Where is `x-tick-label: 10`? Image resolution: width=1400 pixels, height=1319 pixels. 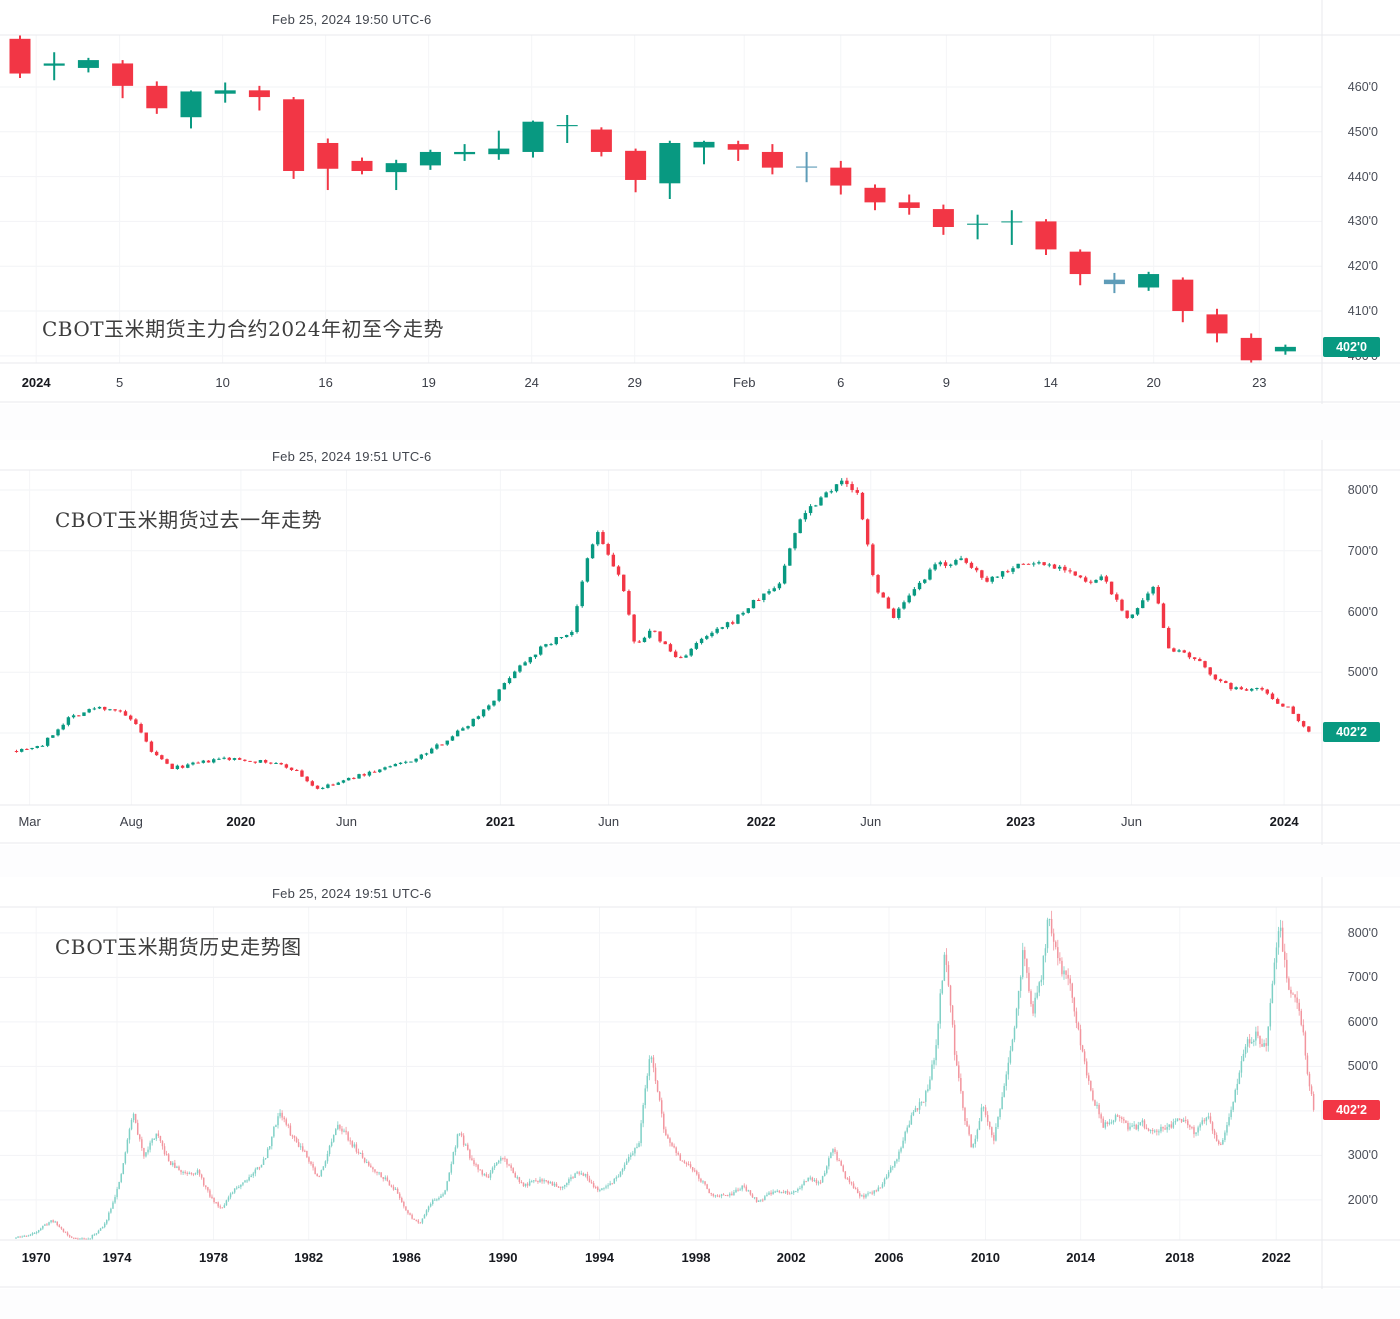 x-tick-label: 10 is located at coordinates (222, 382).